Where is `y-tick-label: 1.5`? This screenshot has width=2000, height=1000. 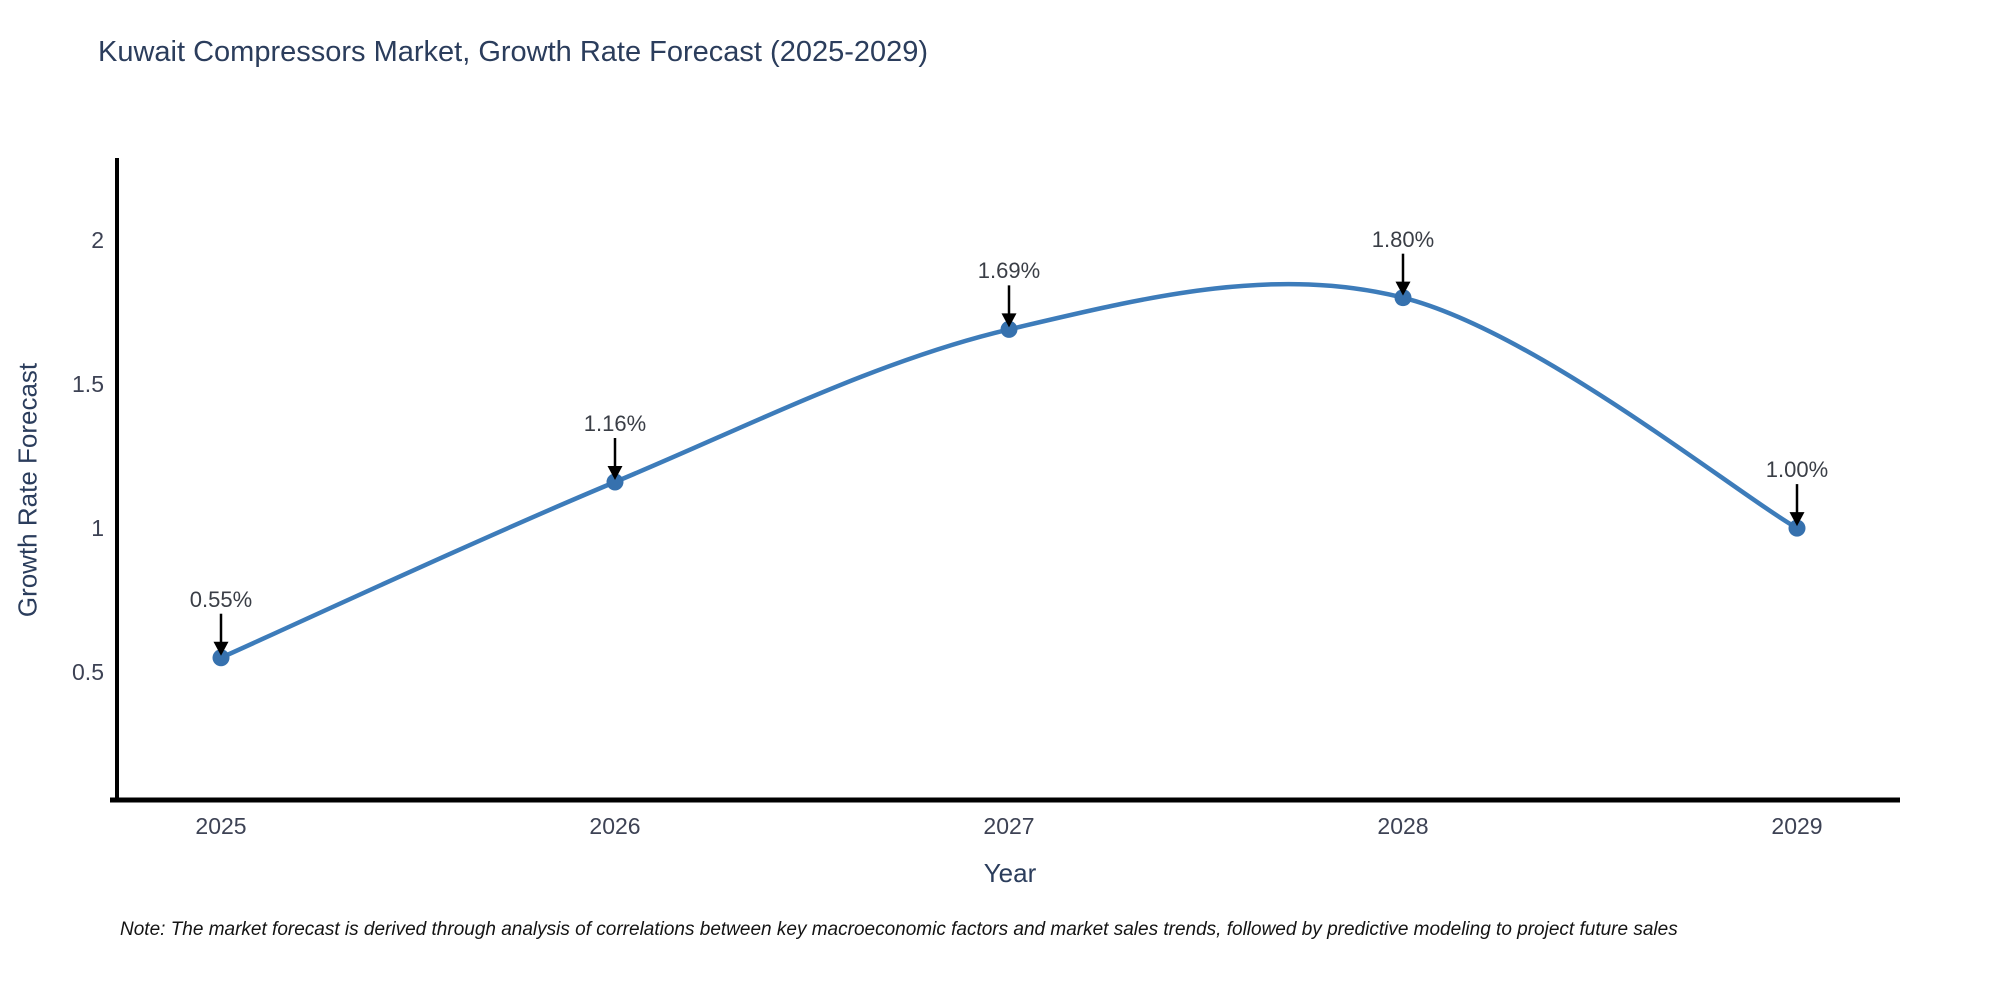 y-tick-label: 1.5 is located at coordinates (88, 384).